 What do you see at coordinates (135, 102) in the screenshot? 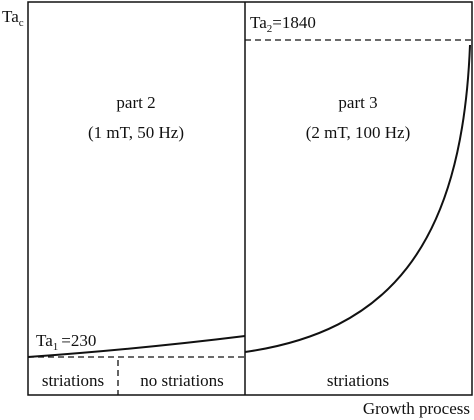
I see `part-title: part 2` at bounding box center [135, 102].